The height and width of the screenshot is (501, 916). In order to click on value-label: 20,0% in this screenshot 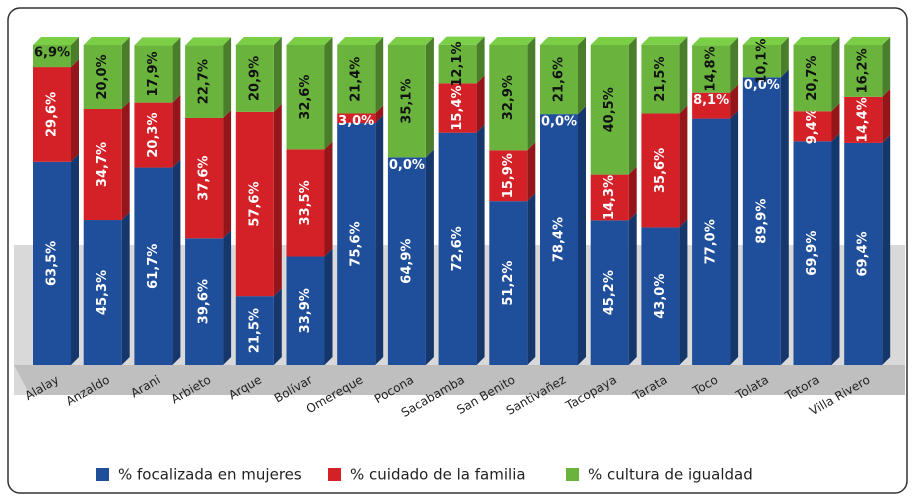, I will do `click(102, 76)`.